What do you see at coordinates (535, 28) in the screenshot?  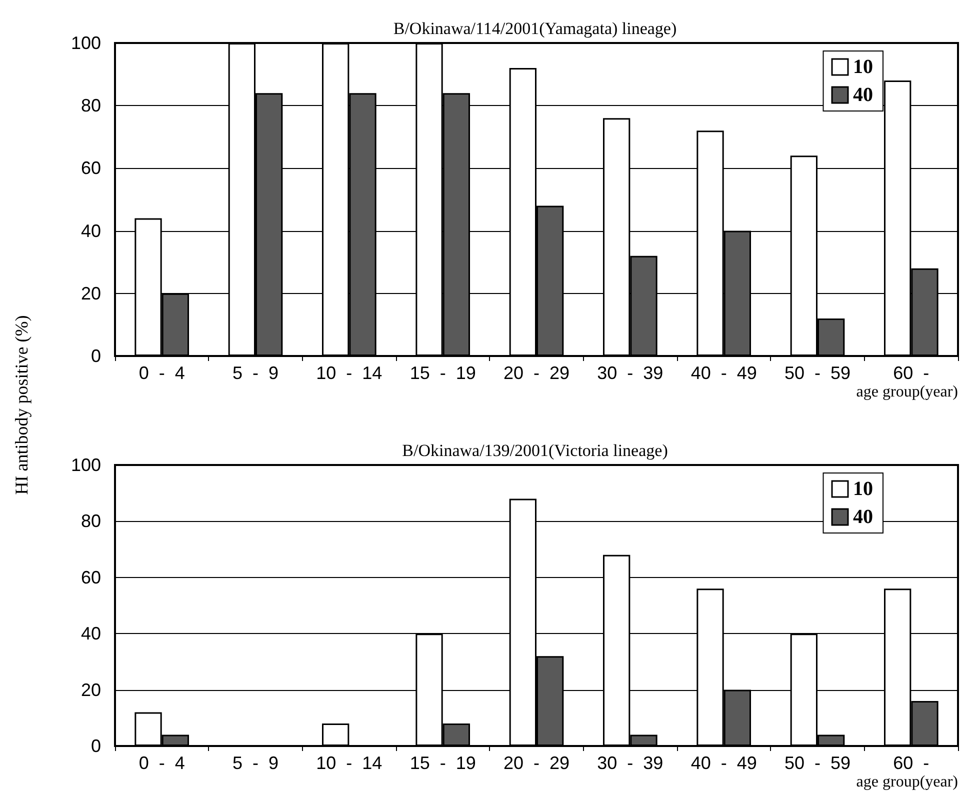 I see `chart-title: B/Okinawa/114/2001(Yamagata) lineage)` at bounding box center [535, 28].